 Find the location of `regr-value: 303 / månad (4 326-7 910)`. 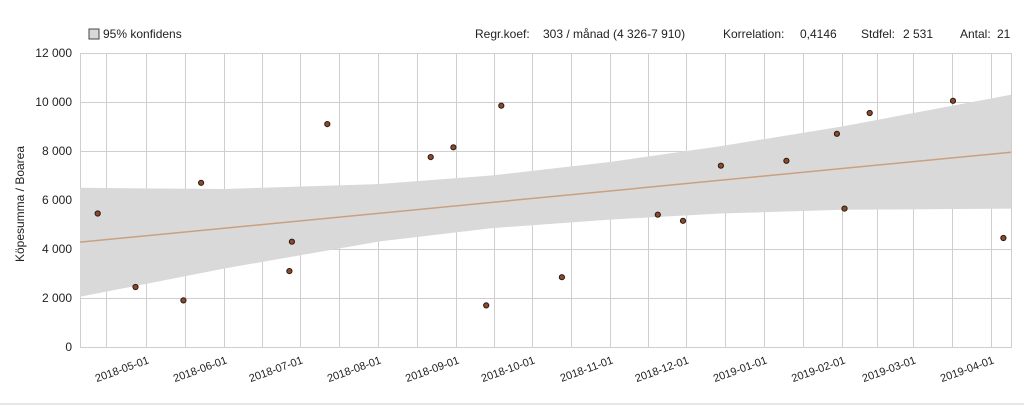

regr-value: 303 / månad (4 326-7 910) is located at coordinates (614, 34).